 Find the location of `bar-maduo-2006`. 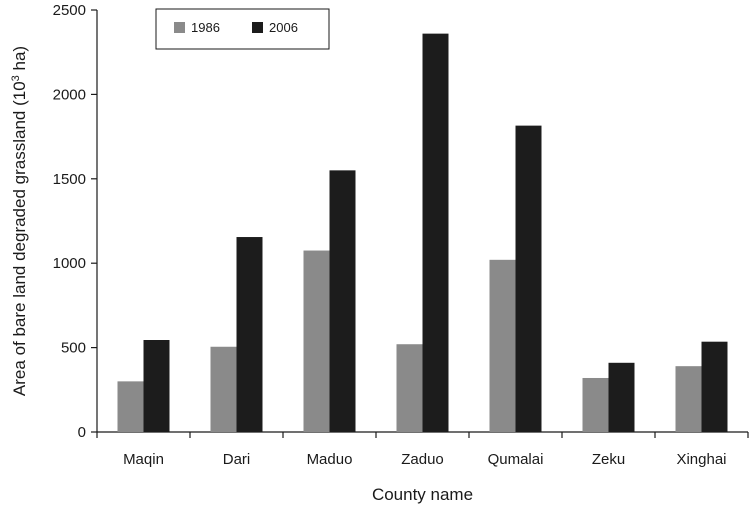

bar-maduo-2006 is located at coordinates (342, 301).